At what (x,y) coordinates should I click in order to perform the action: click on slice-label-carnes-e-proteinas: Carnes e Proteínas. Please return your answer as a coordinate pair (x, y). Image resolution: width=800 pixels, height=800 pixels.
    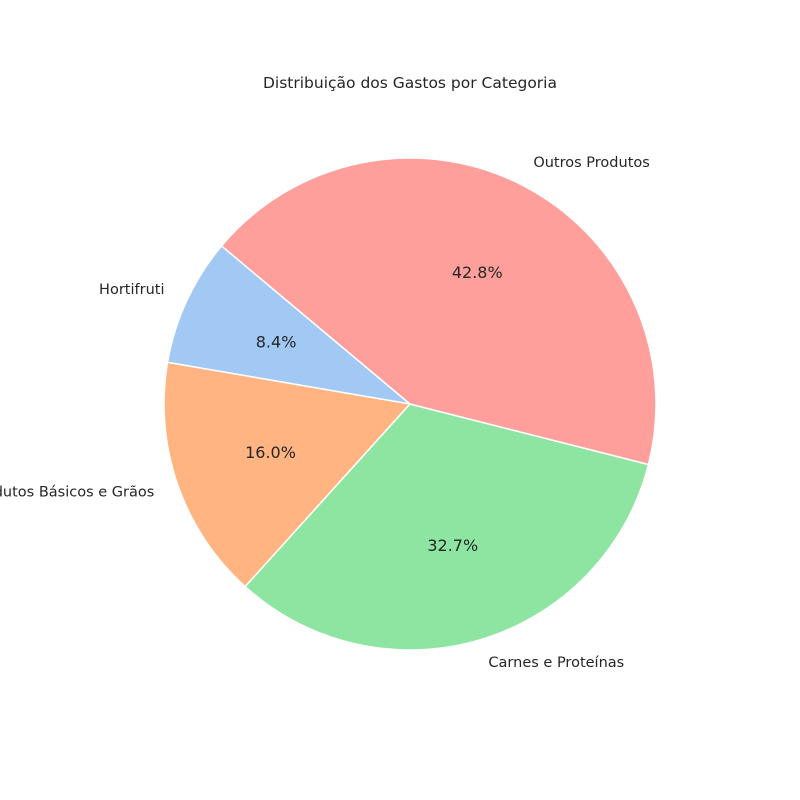
    Looking at the image, I should click on (556, 663).